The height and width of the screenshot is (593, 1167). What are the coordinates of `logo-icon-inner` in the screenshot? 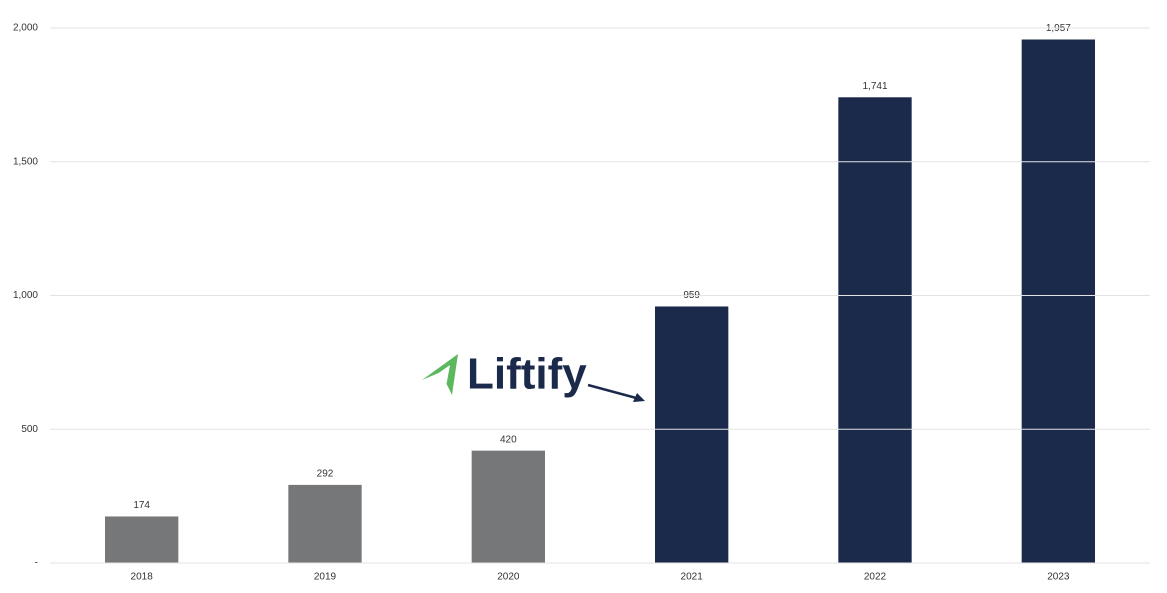 It's located at (440, 376).